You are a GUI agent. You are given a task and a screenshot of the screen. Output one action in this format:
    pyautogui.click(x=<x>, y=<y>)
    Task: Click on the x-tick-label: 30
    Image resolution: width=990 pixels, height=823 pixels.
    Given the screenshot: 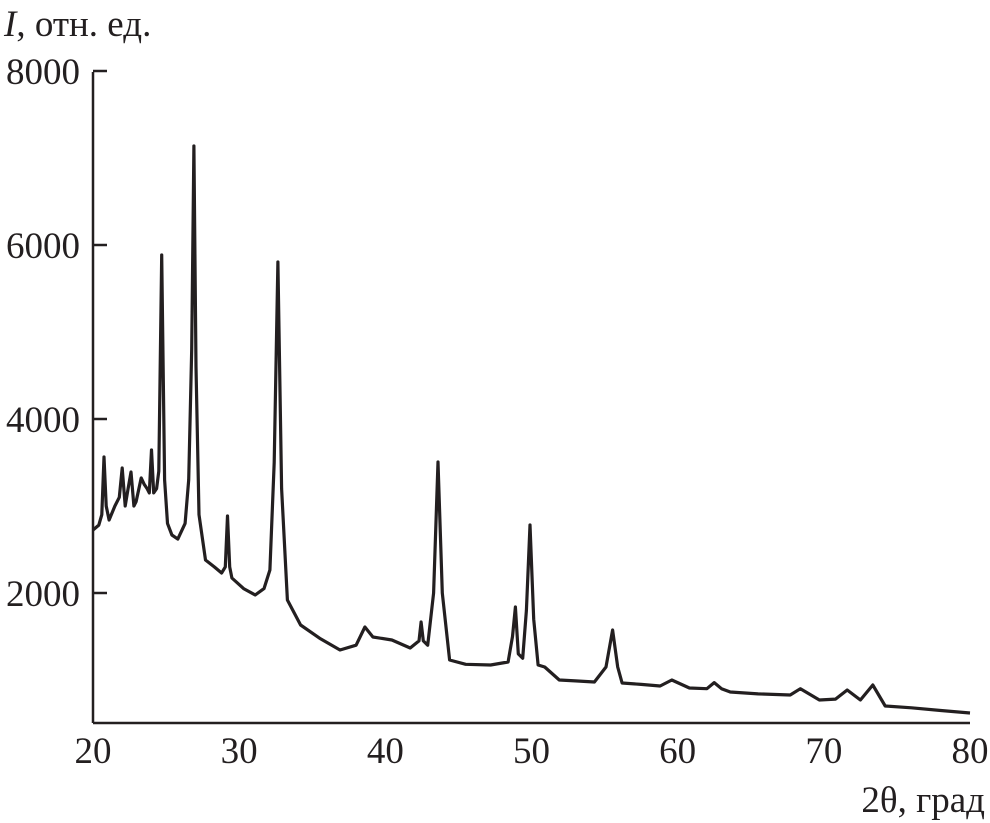 What is the action you would take?
    pyautogui.click(x=239, y=751)
    